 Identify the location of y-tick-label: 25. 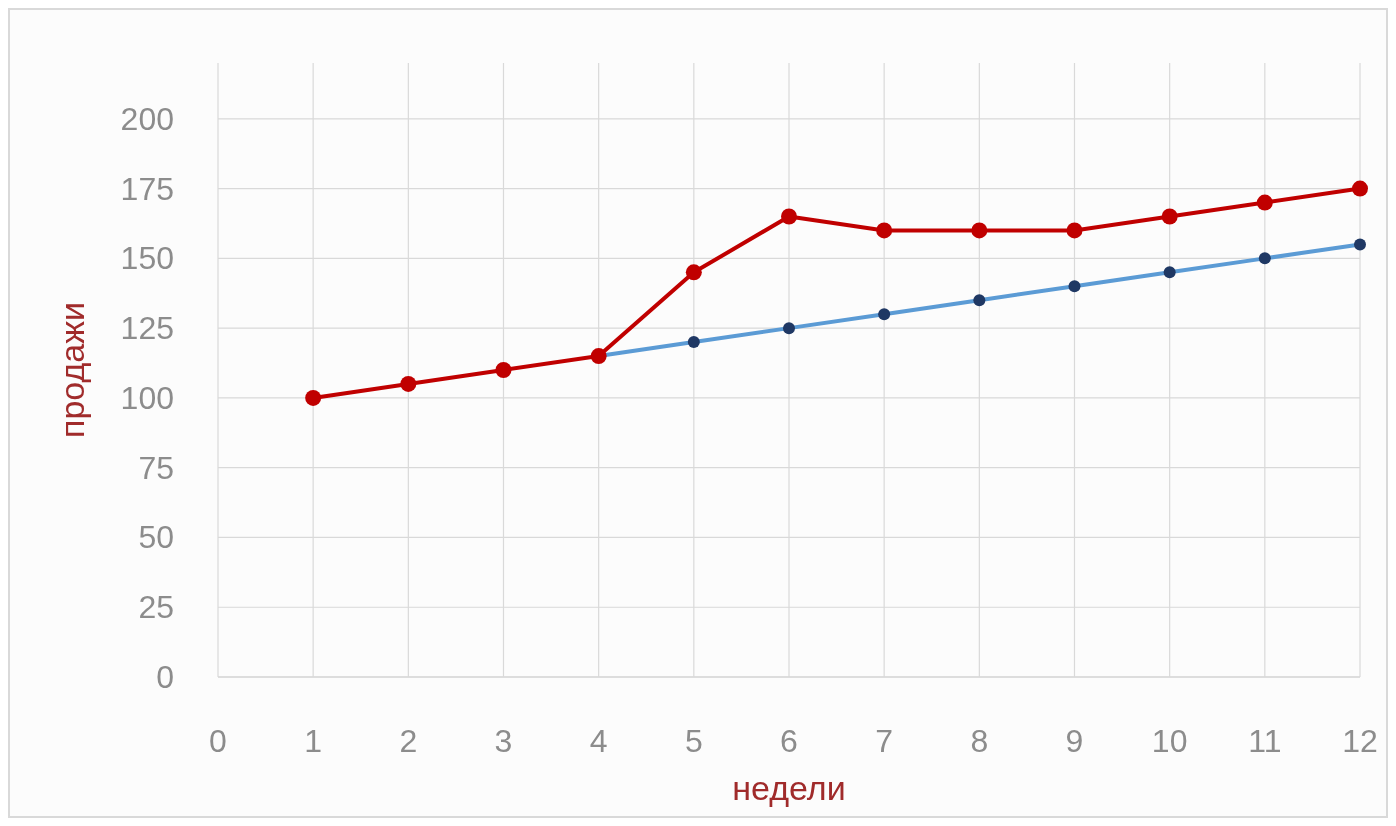
(156, 607).